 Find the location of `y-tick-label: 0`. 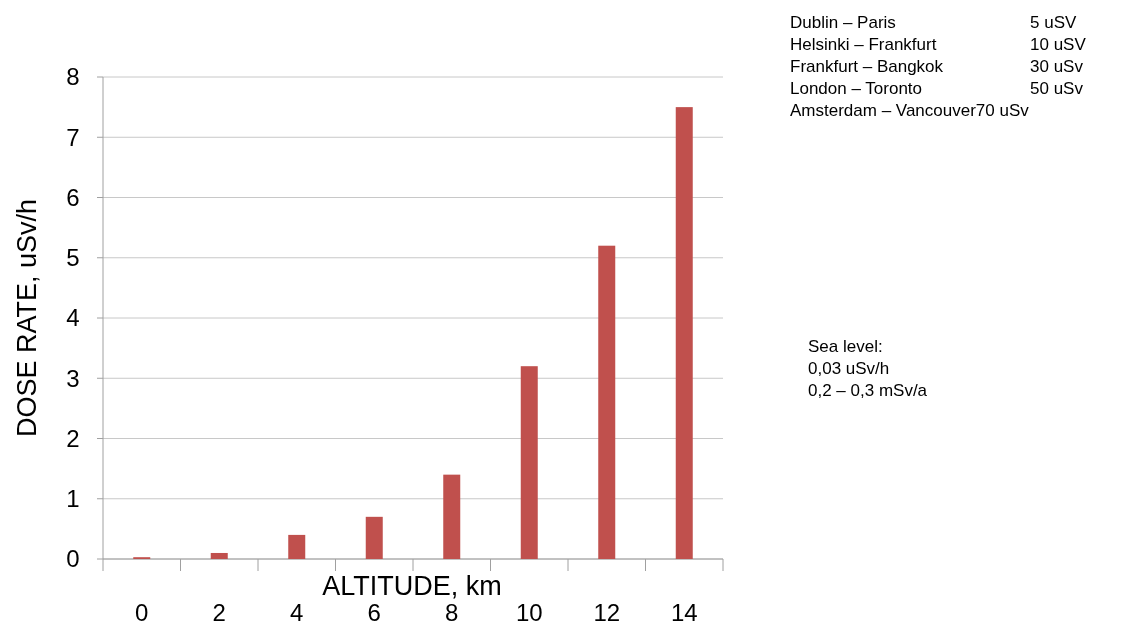

y-tick-label: 0 is located at coordinates (73, 559).